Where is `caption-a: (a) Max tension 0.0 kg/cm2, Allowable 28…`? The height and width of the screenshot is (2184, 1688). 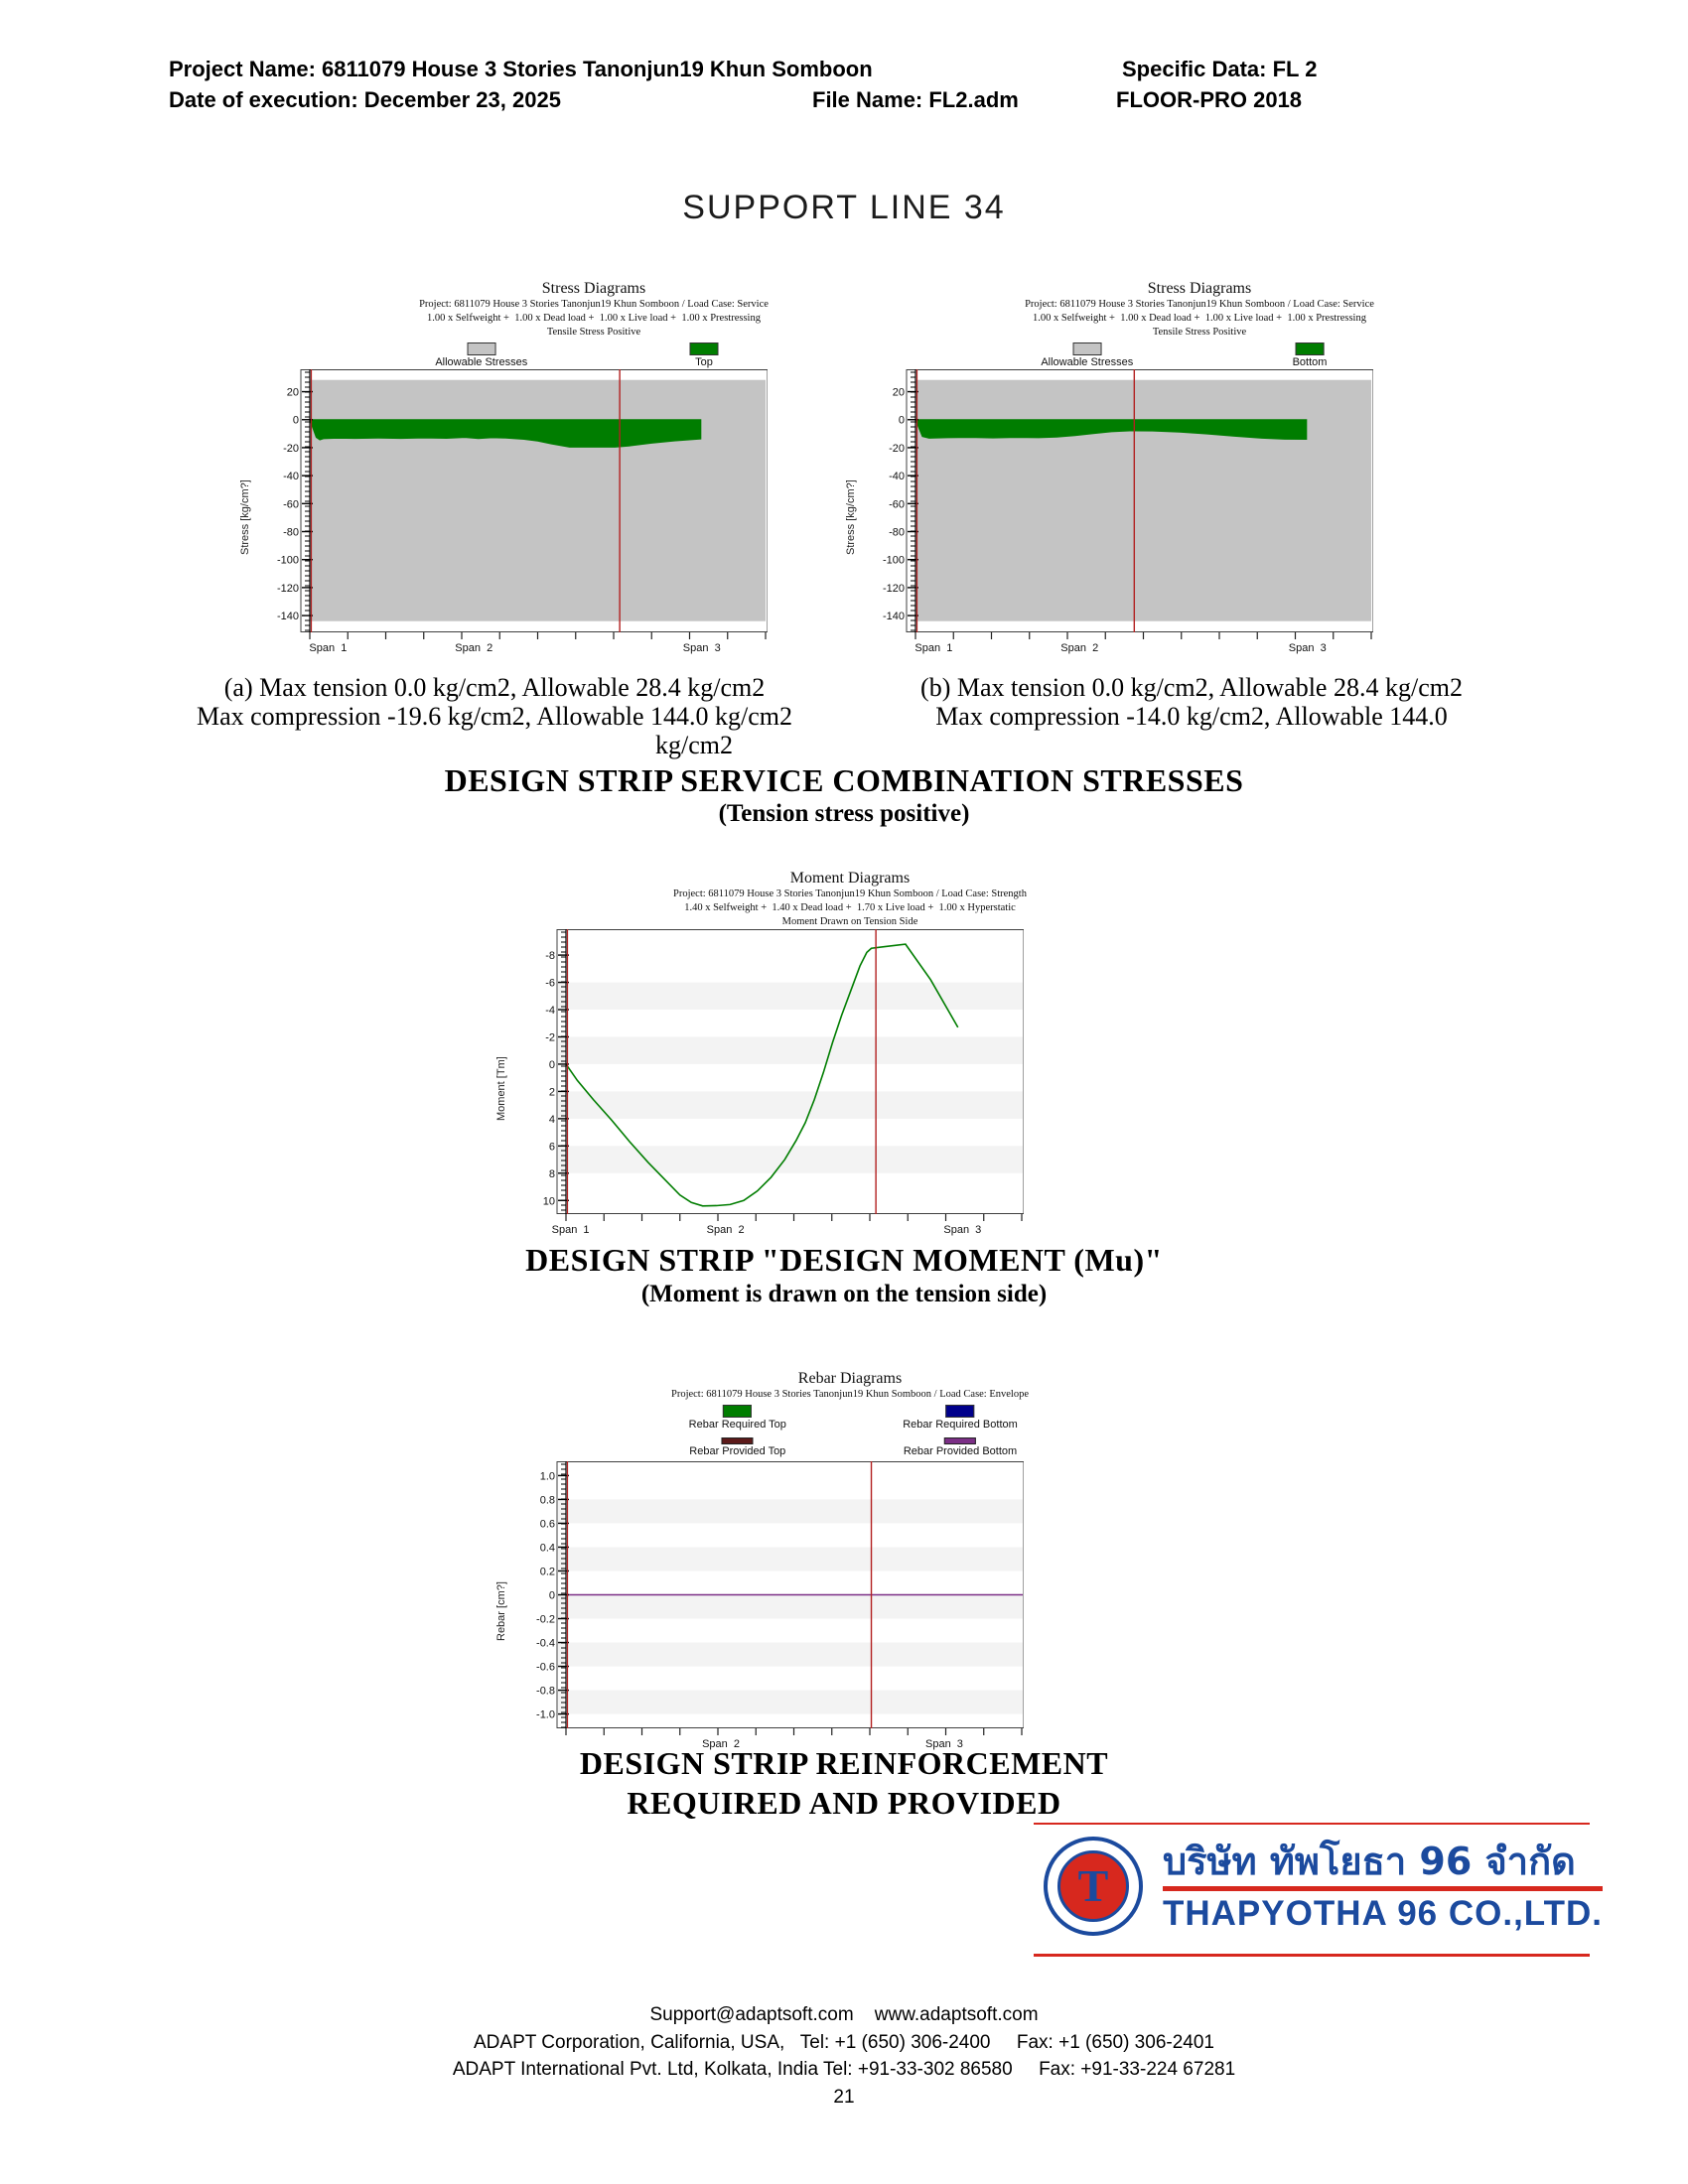
caption-a: (a) Max tension 0.0 kg/cm2, Allowable 28… is located at coordinates (494, 702).